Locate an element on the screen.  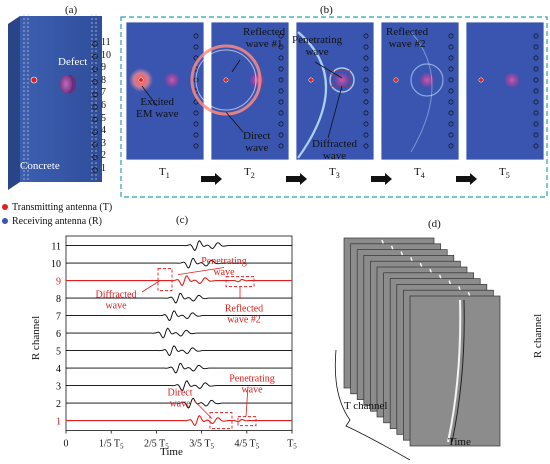
channel-tick-label: 11 is located at coordinates (56, 247).